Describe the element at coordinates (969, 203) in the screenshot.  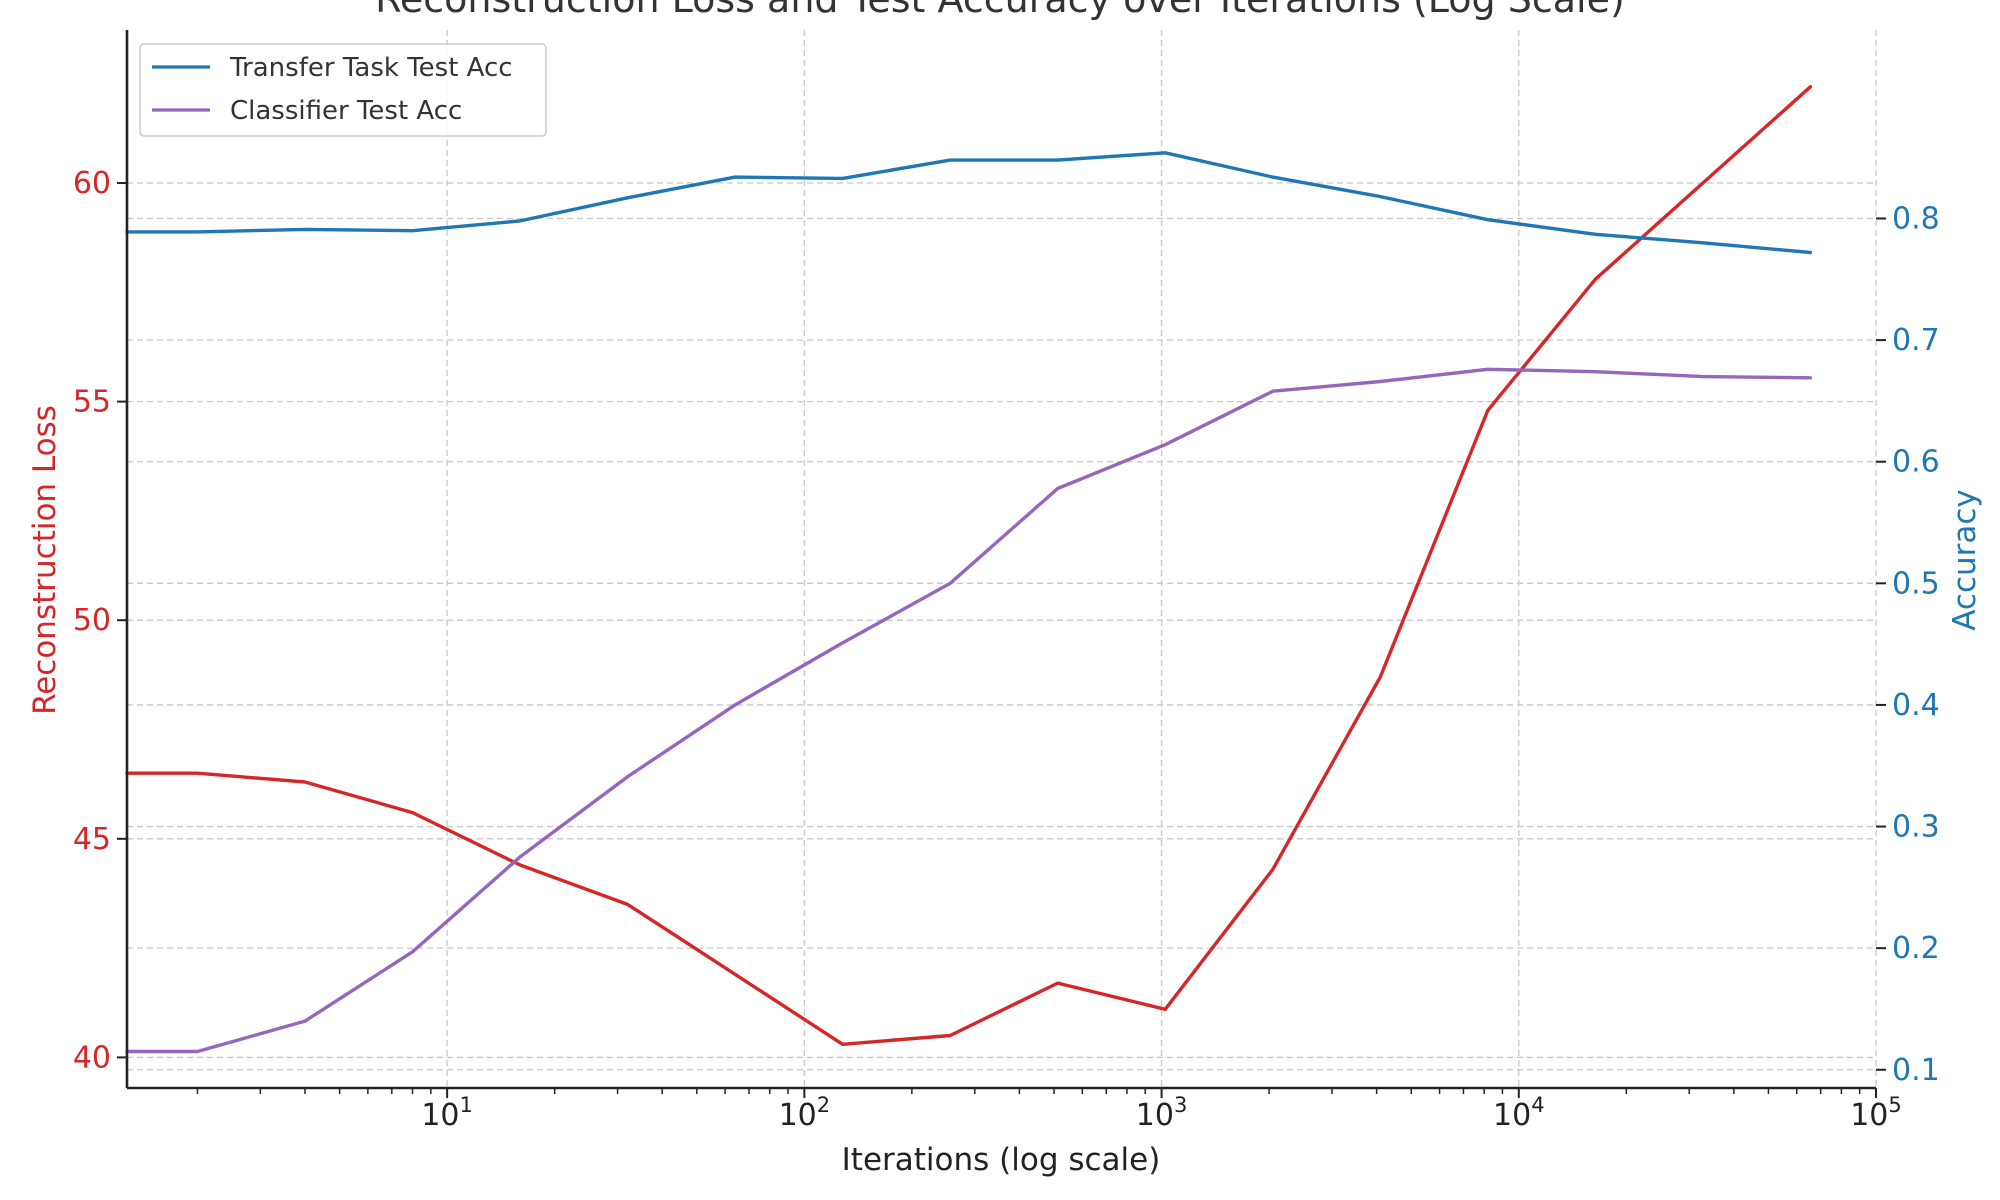
I see `transfer-task-test-acc-line` at that location.